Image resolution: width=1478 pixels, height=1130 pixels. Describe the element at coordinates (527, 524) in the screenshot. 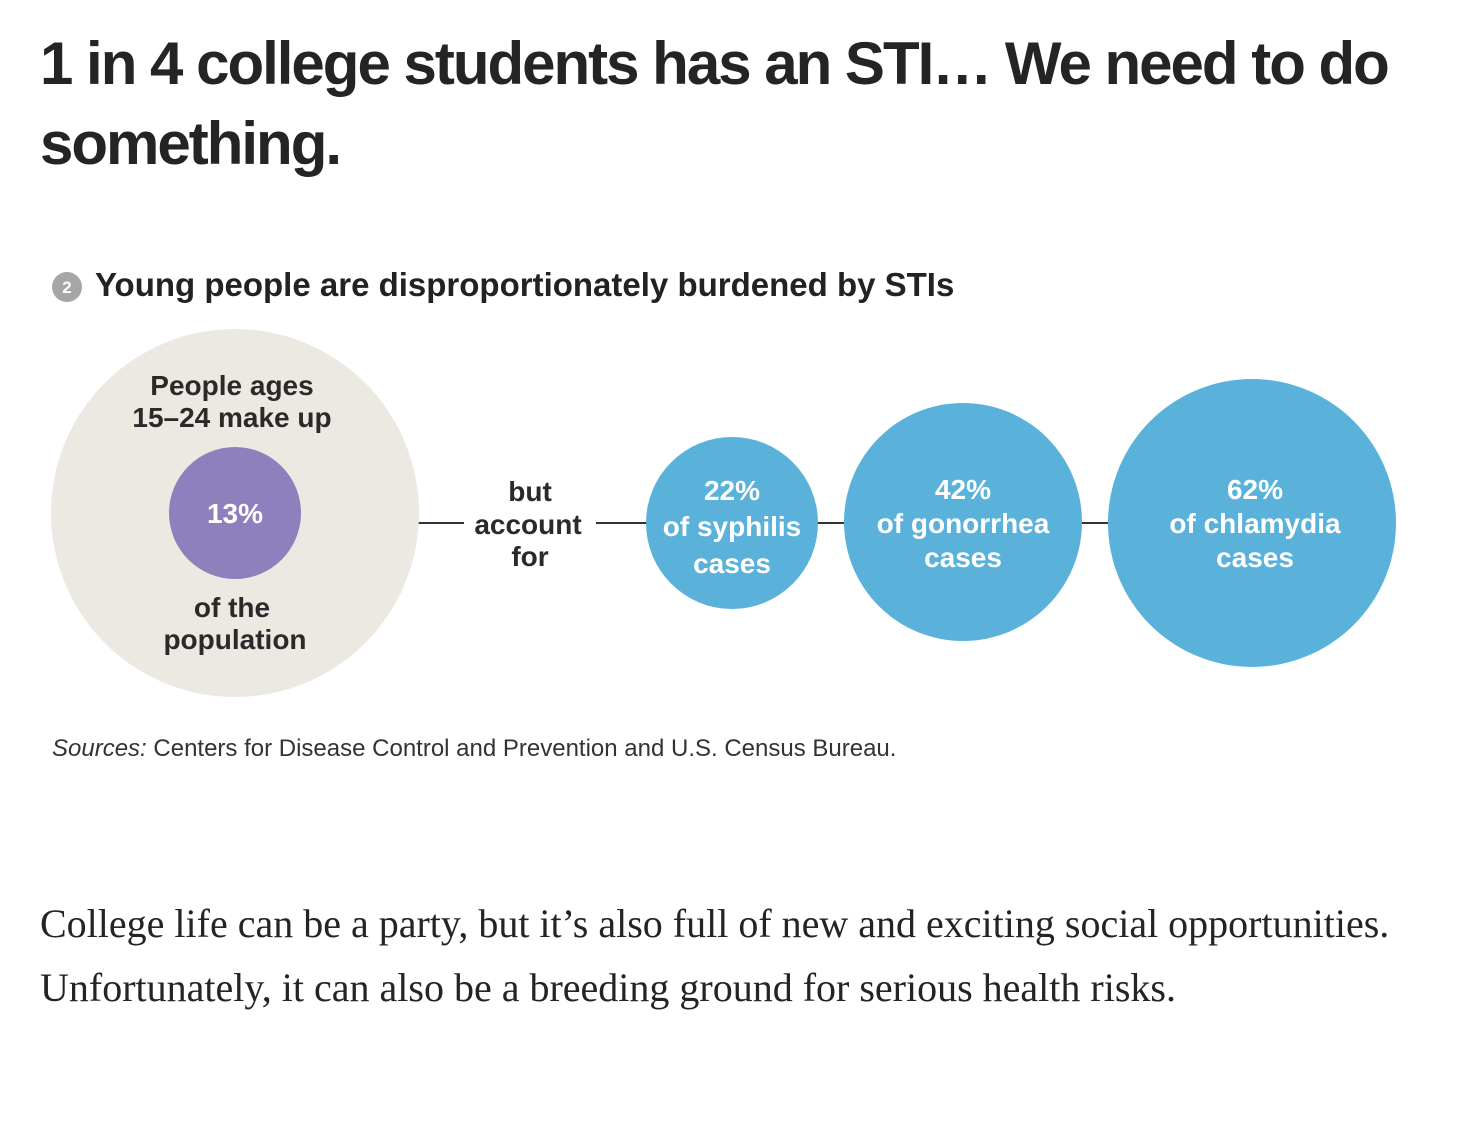

I see `connector-text-line-2: account` at that location.